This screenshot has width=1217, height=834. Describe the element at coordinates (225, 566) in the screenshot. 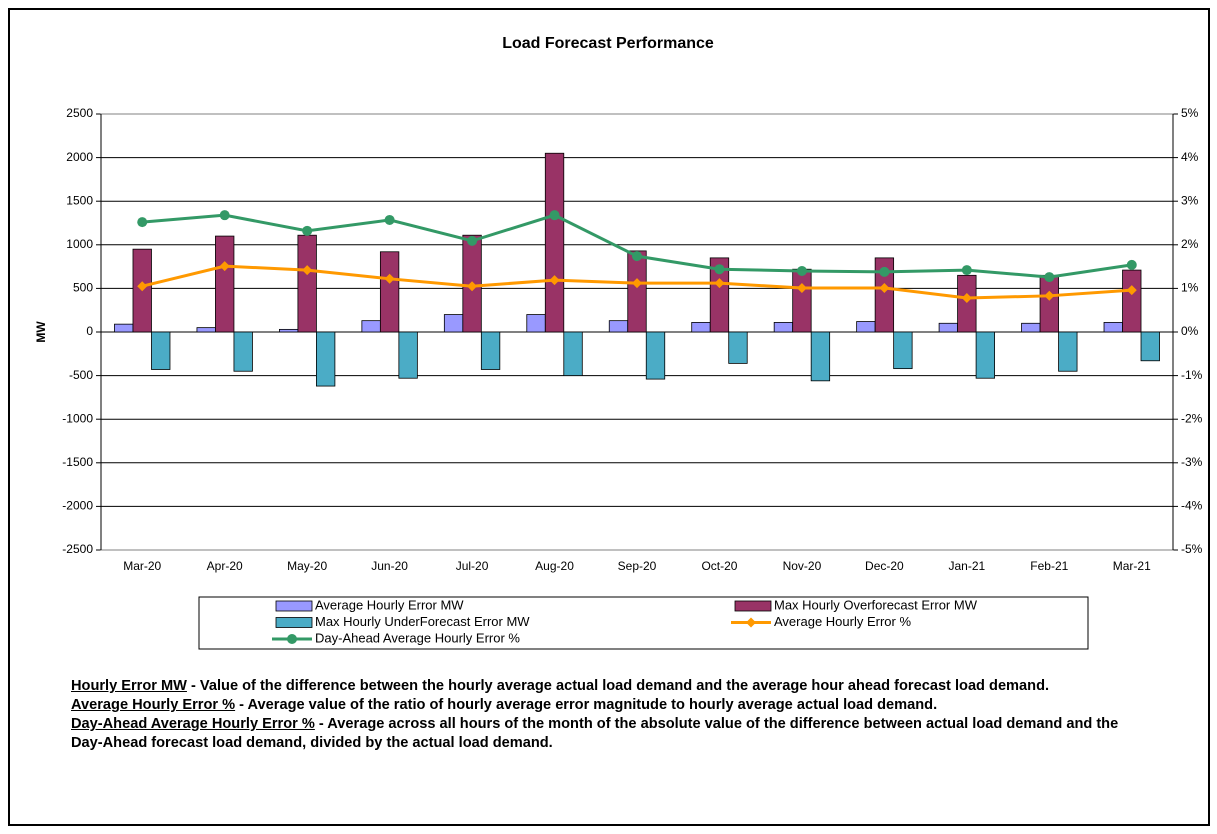

I see `x-tick-label: Apr-20` at that location.